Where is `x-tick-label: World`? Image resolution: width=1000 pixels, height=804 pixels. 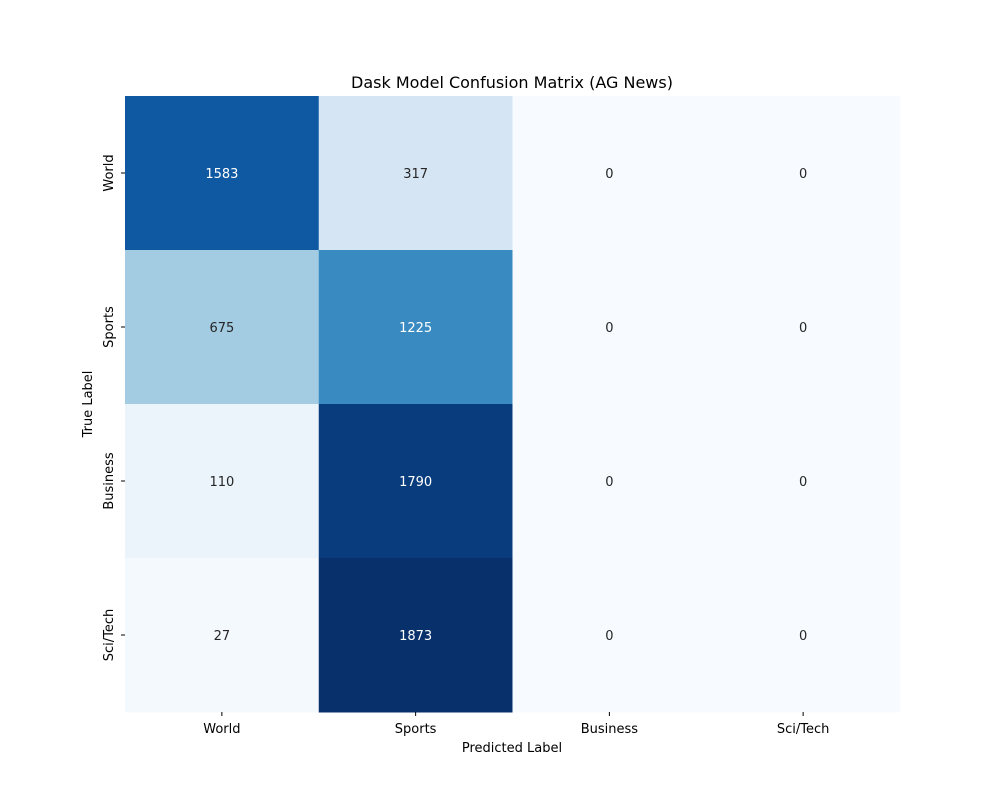 x-tick-label: World is located at coordinates (221, 729).